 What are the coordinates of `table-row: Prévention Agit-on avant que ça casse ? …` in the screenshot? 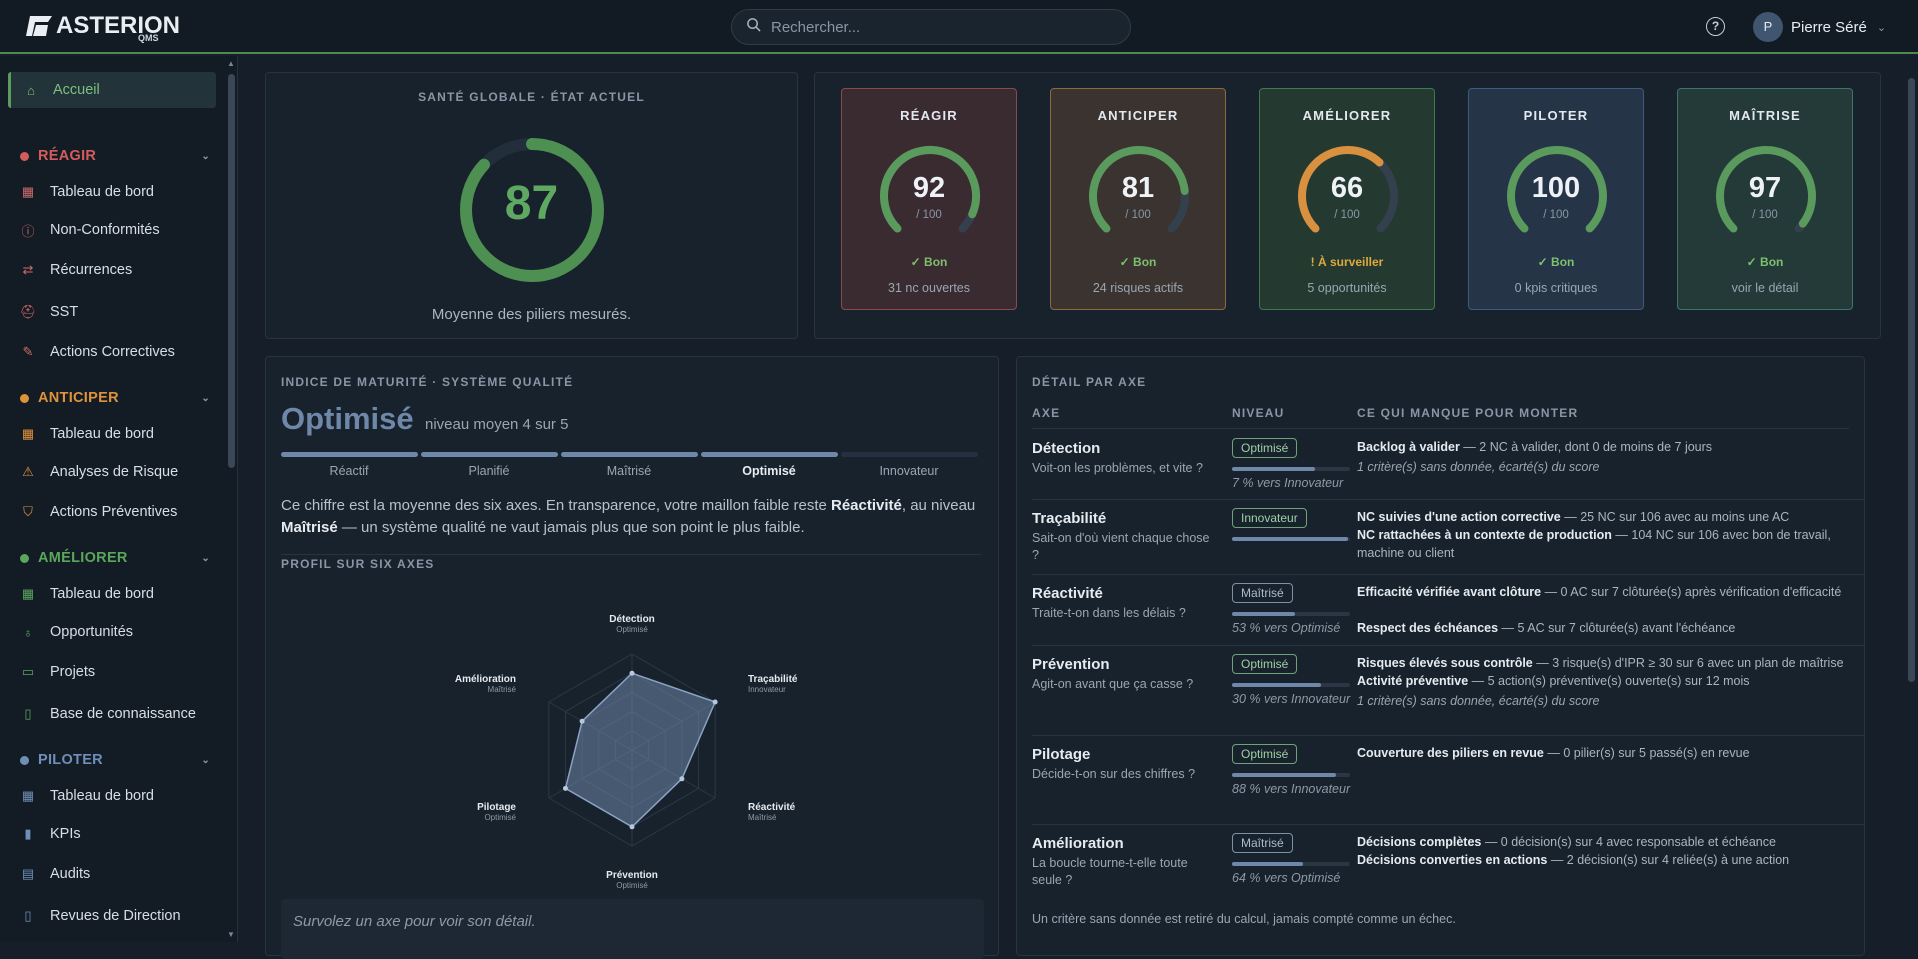 It's located at (1448, 691).